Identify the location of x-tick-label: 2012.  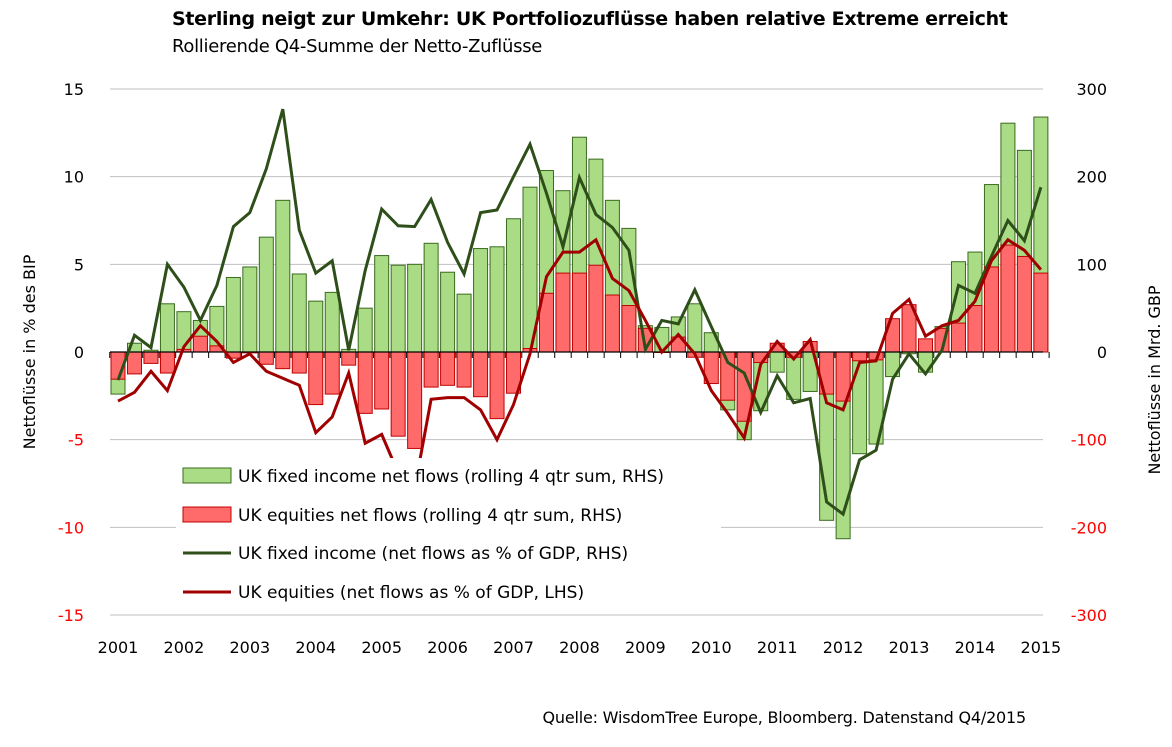
(843, 647).